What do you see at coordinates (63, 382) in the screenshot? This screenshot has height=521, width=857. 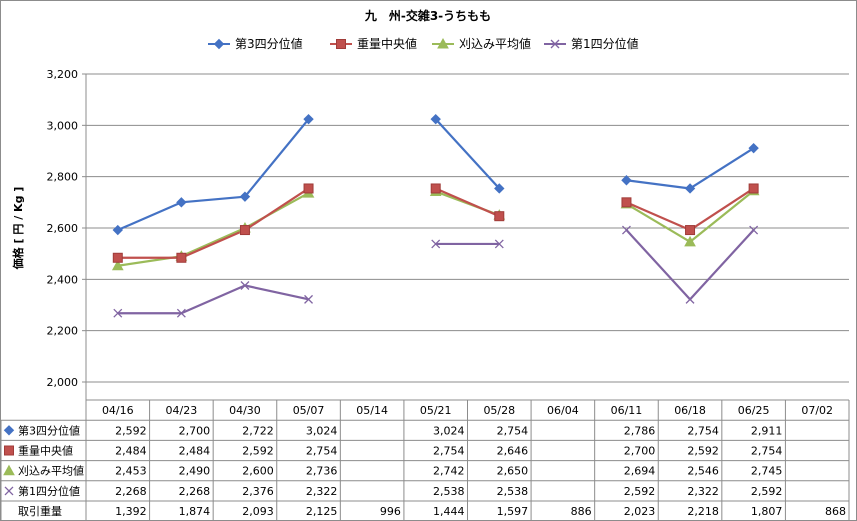 I see `y-tick-label: 2,000` at bounding box center [63, 382].